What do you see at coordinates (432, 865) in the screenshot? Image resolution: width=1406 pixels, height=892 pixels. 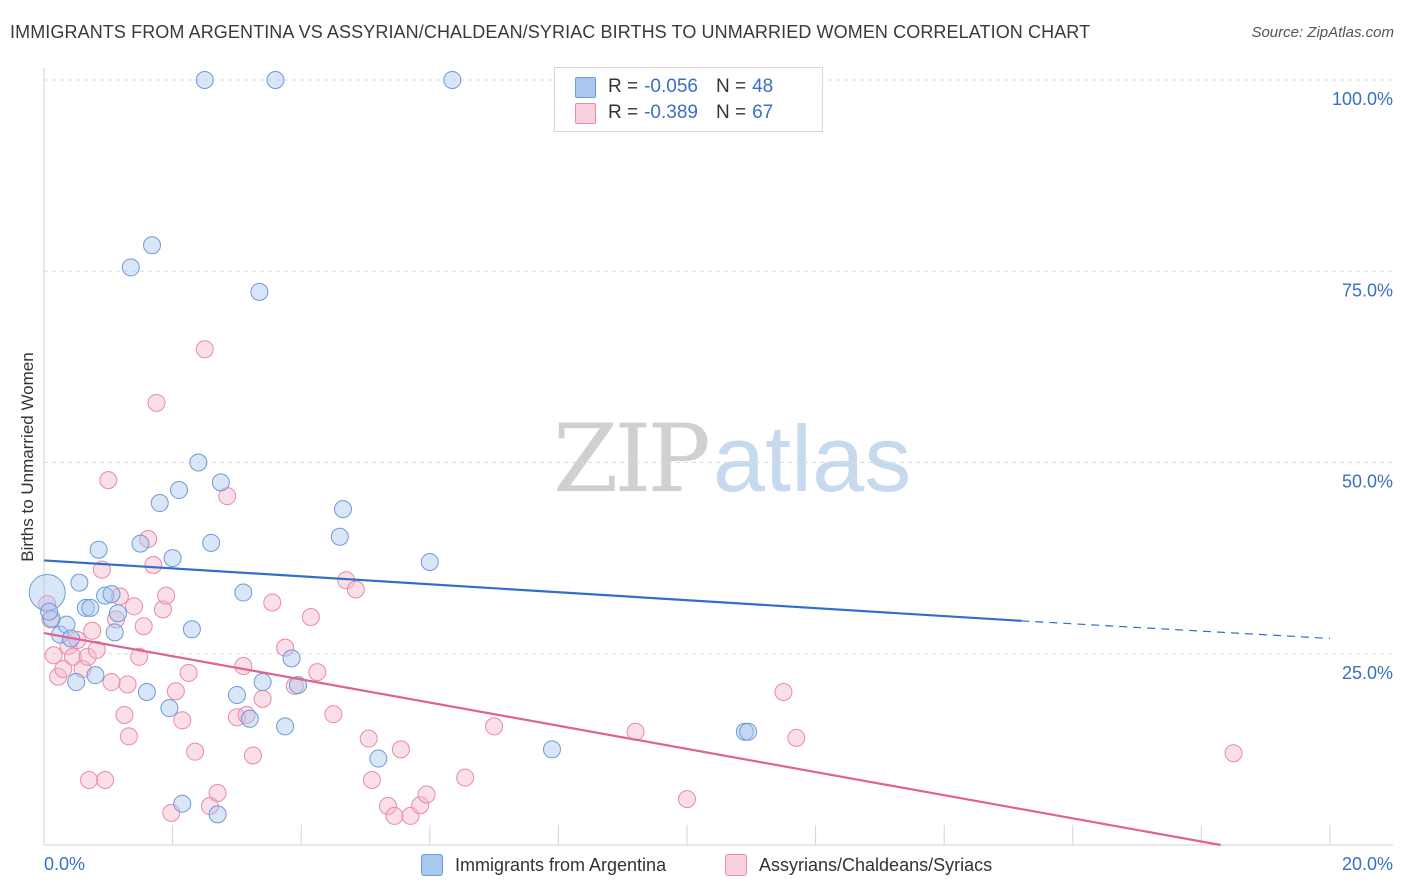 I see `bottom-legend-swatch-blue` at bounding box center [432, 865].